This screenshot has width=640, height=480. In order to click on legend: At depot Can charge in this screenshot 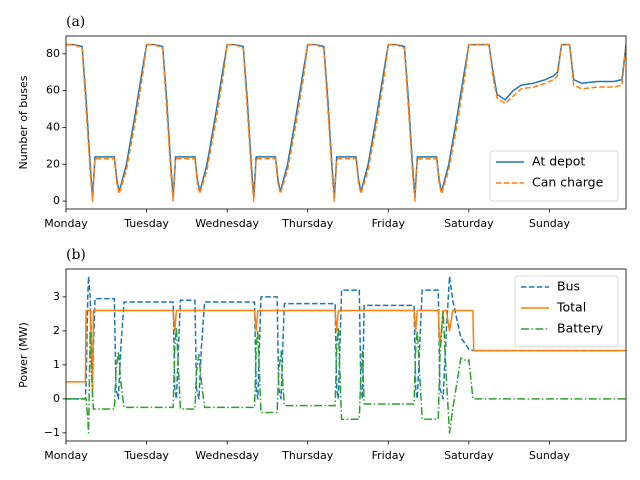, I will do `click(554, 176)`.